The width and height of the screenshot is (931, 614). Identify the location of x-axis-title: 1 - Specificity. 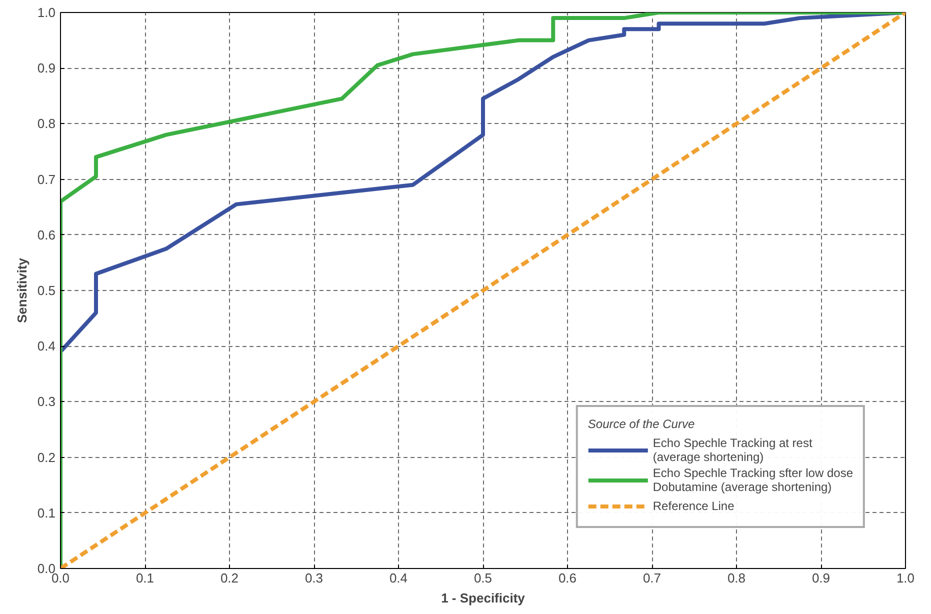
(483, 598).